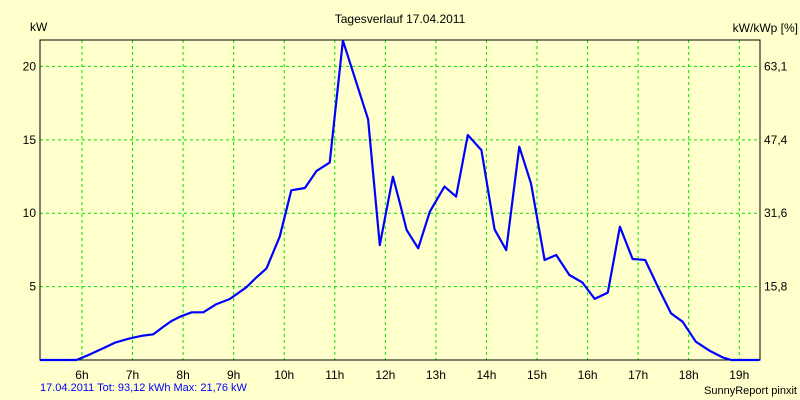 The height and width of the screenshot is (400, 800). What do you see at coordinates (233, 375) in the screenshot?
I see `x-tick-label: 9h` at bounding box center [233, 375].